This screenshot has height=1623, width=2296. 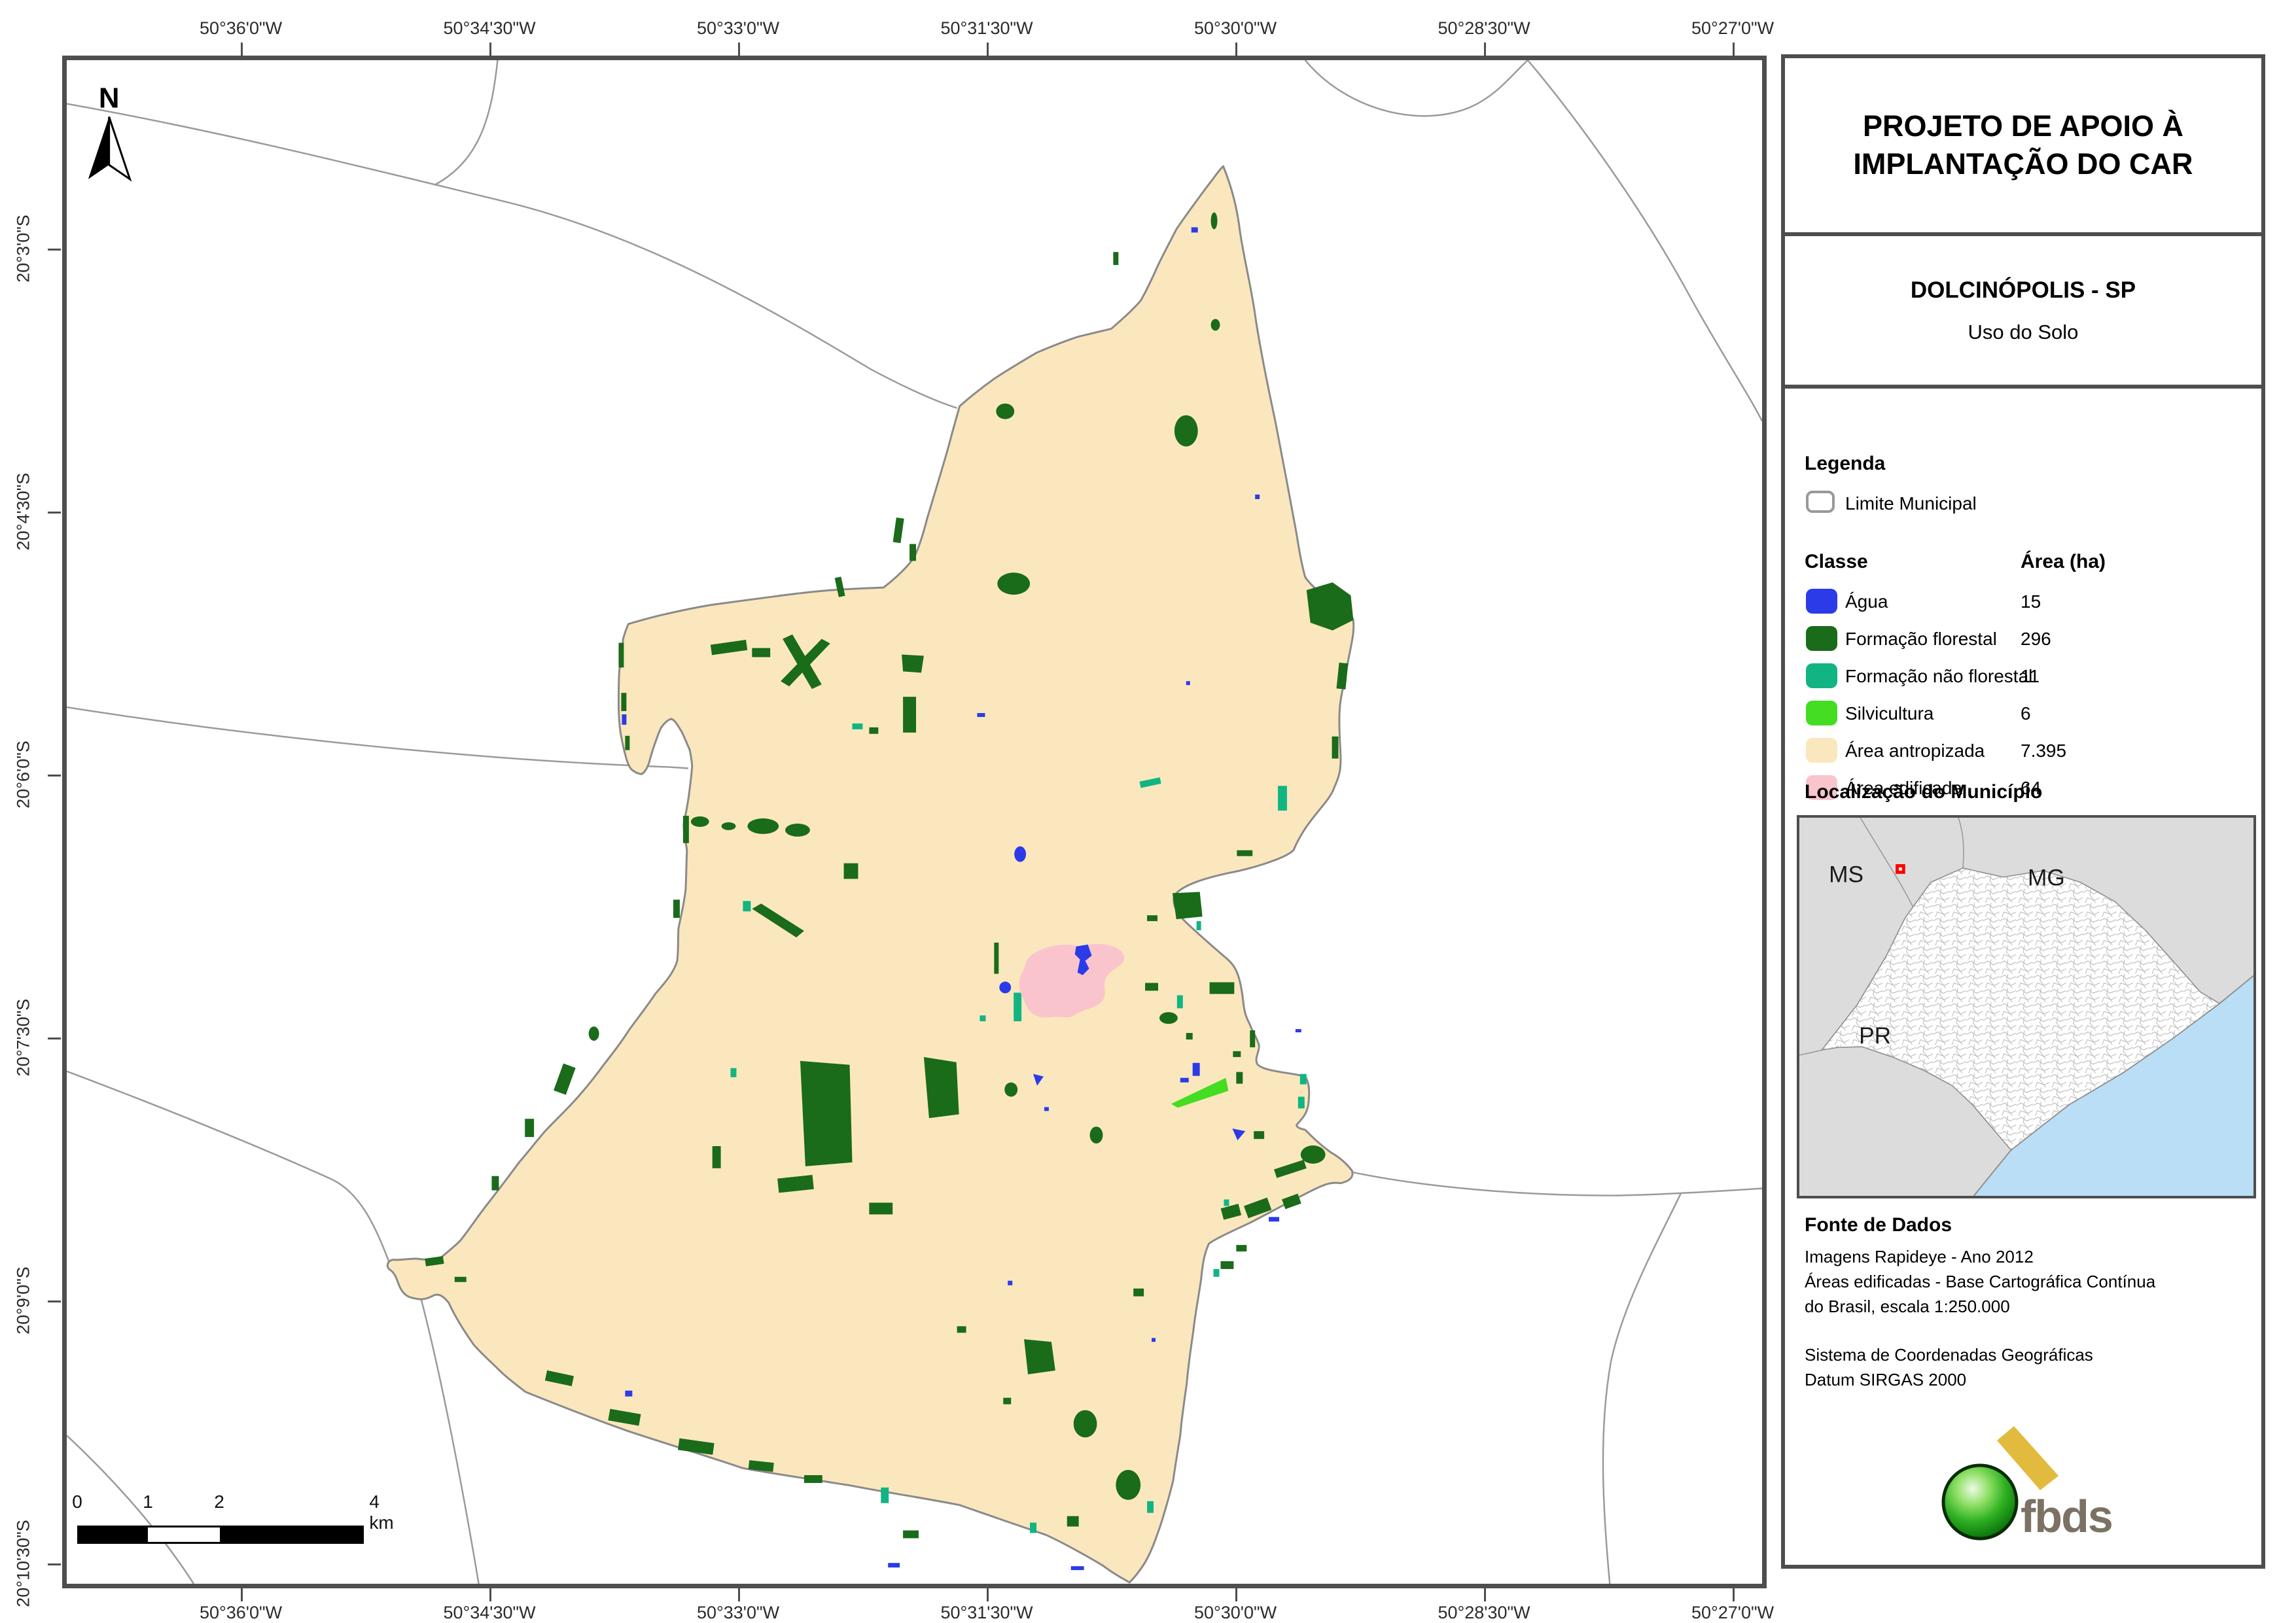 I want to click on scale-label-1: 1, so click(x=148, y=1502).